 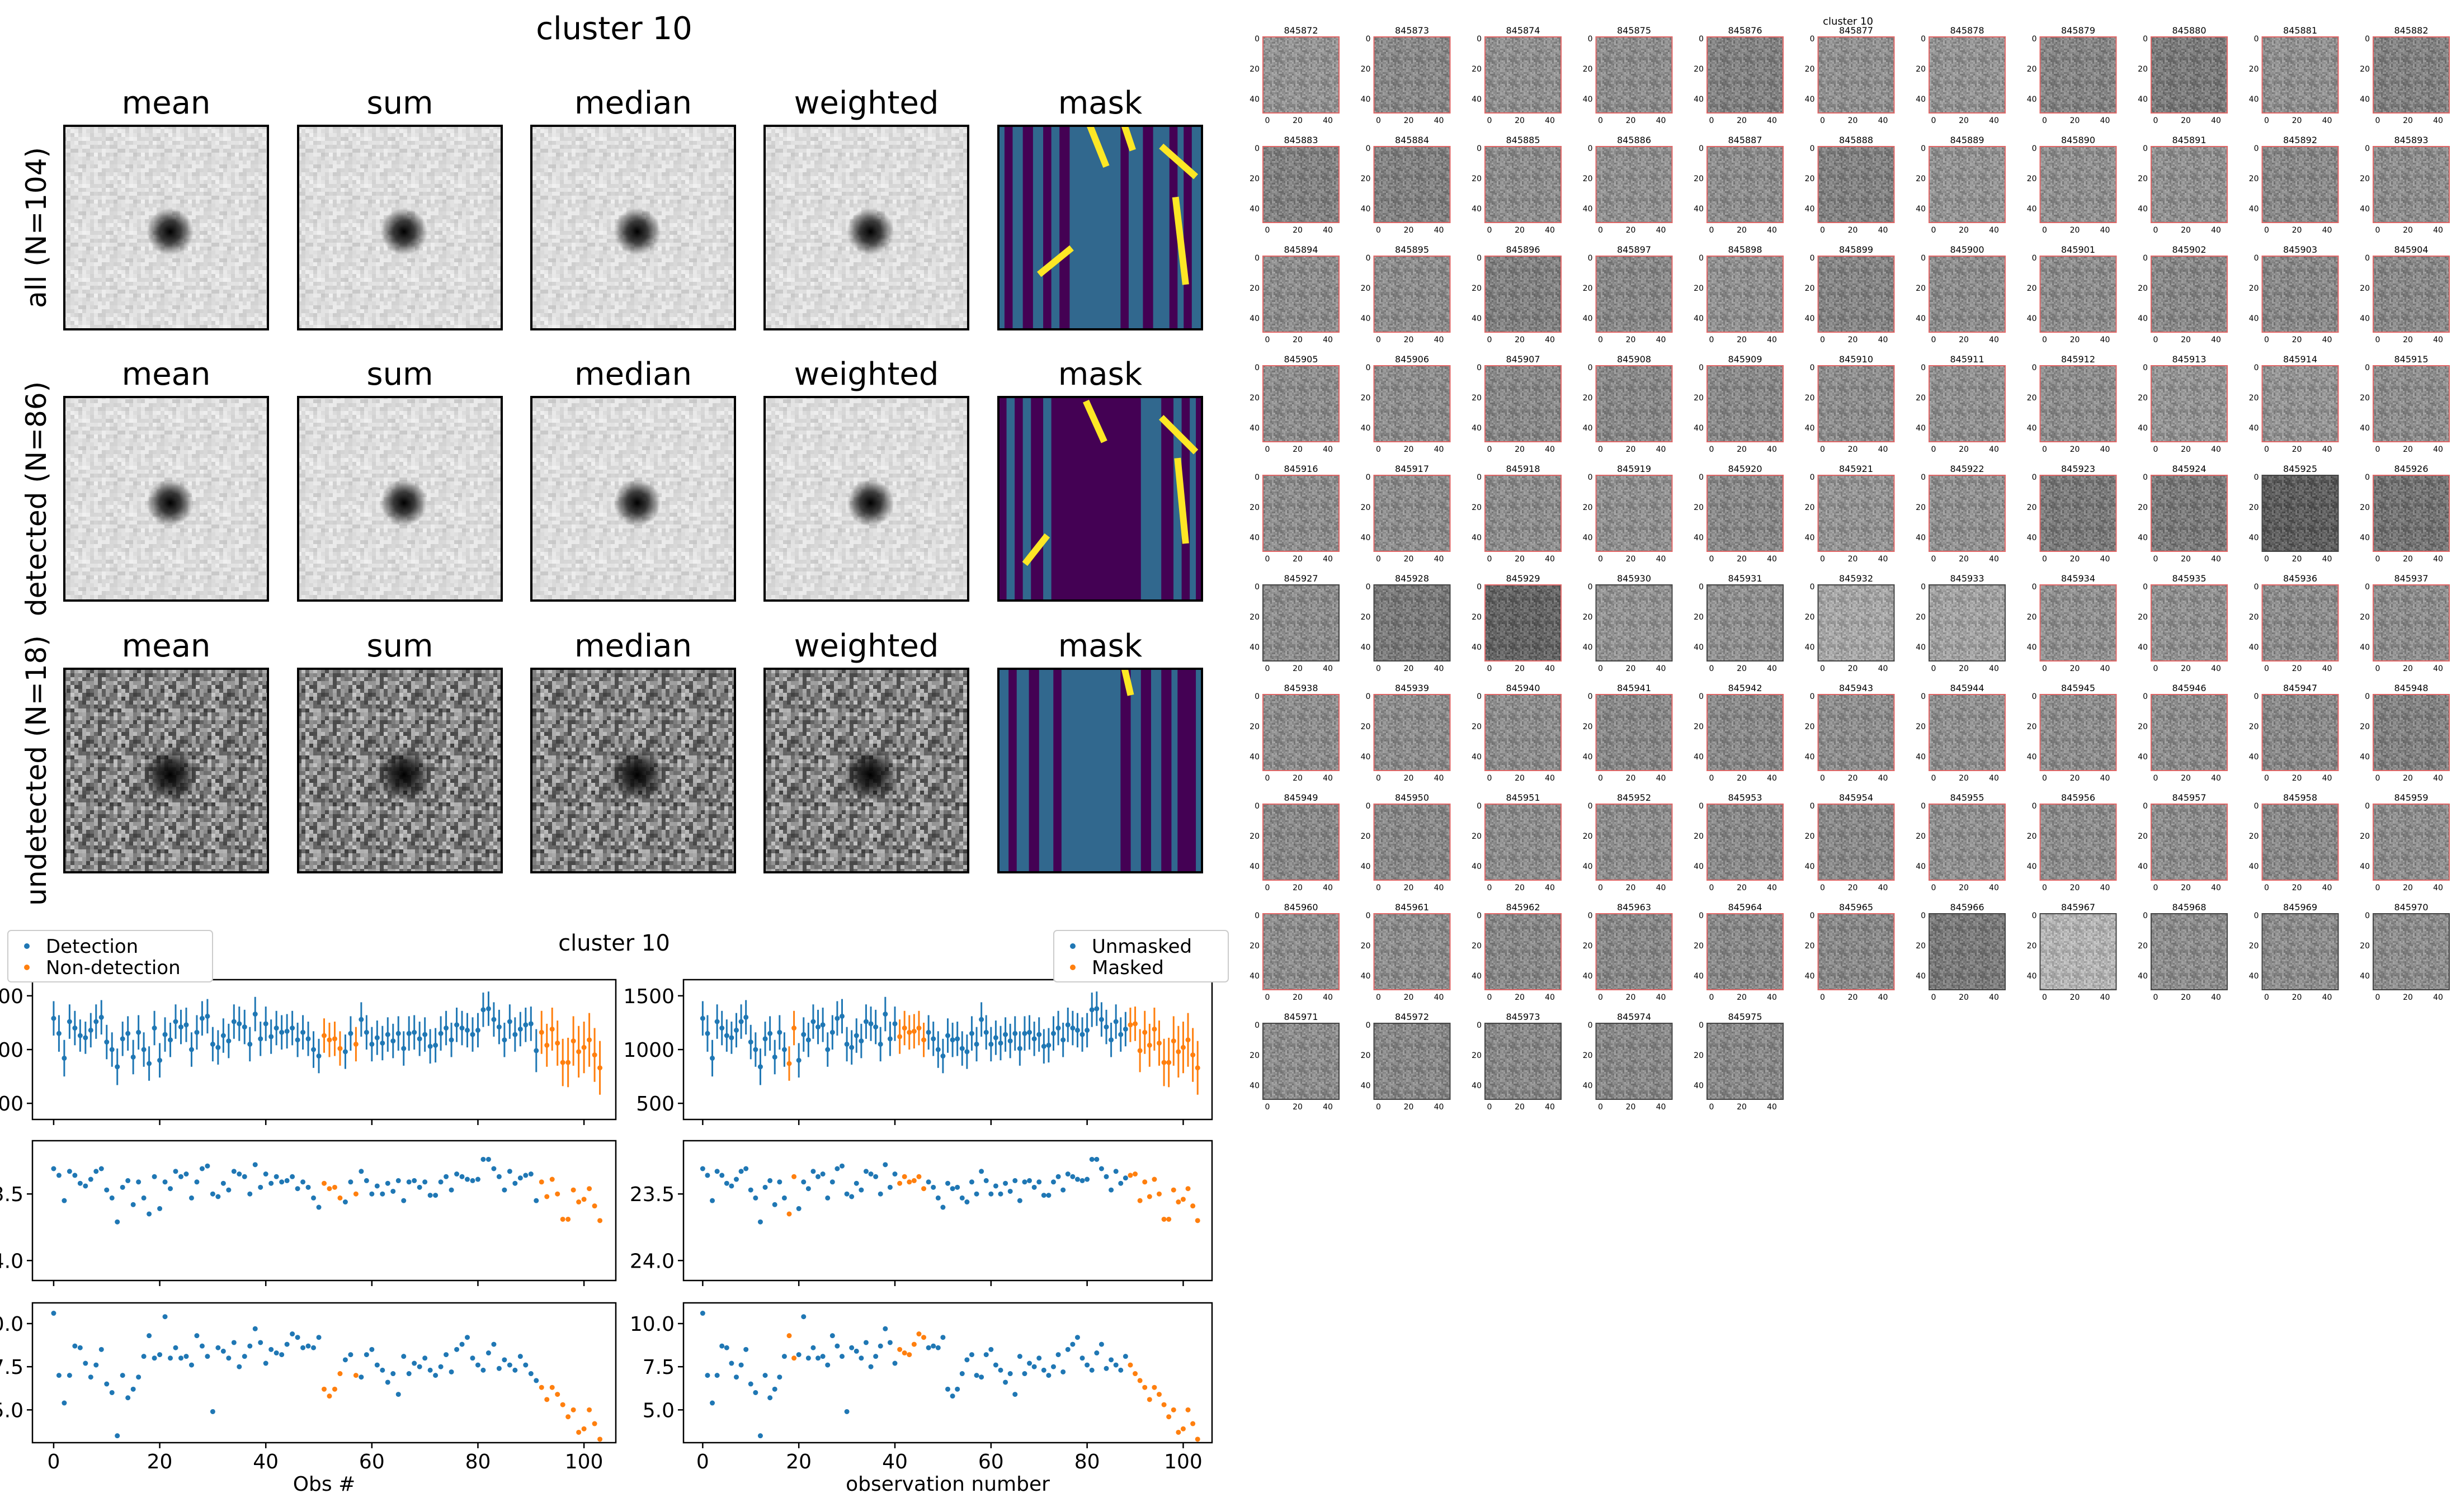 What do you see at coordinates (1745, 469) in the screenshot?
I see `thumbnail-id: 845920` at bounding box center [1745, 469].